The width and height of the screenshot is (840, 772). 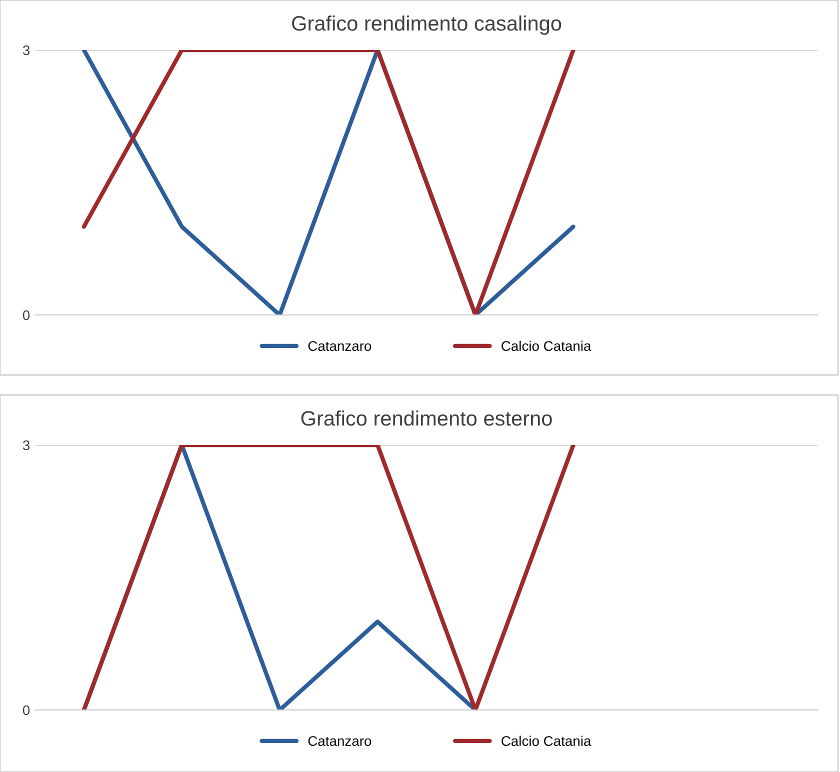 I want to click on chart-title: Grafico rendimento casalingo, so click(x=427, y=25).